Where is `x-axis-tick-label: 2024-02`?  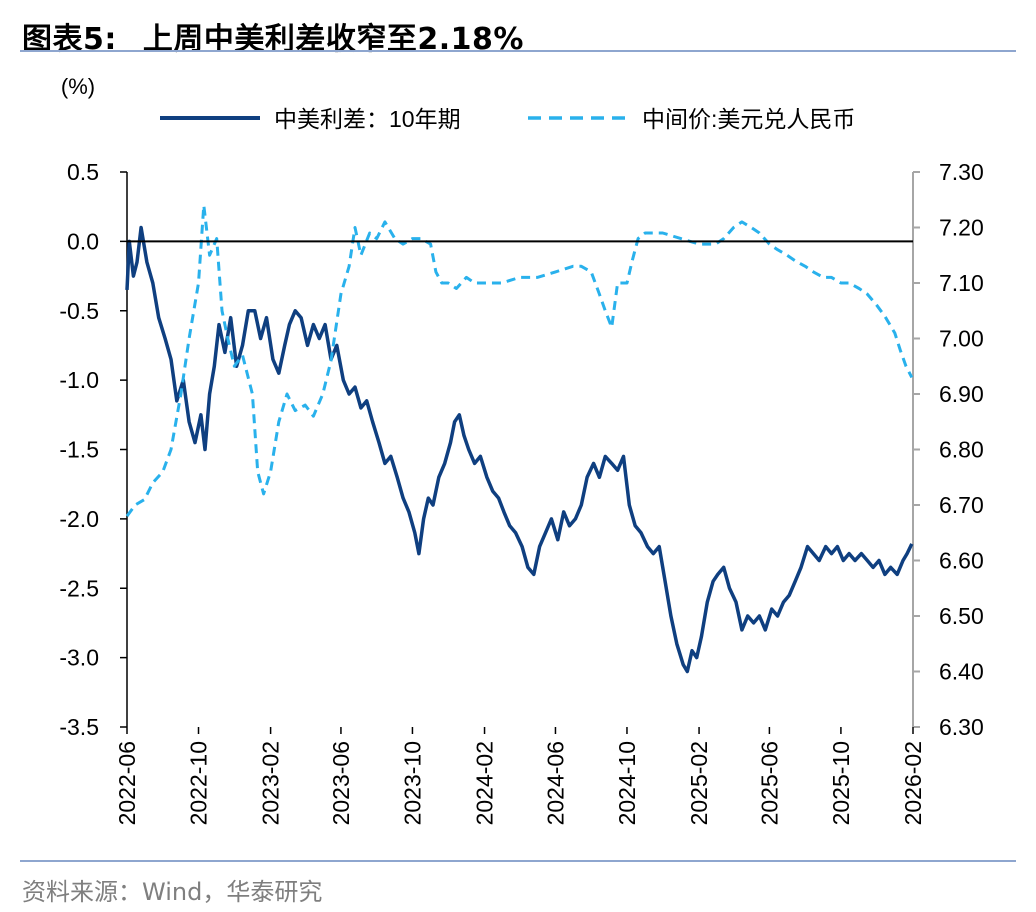 x-axis-tick-label: 2024-02 is located at coordinates (485, 783).